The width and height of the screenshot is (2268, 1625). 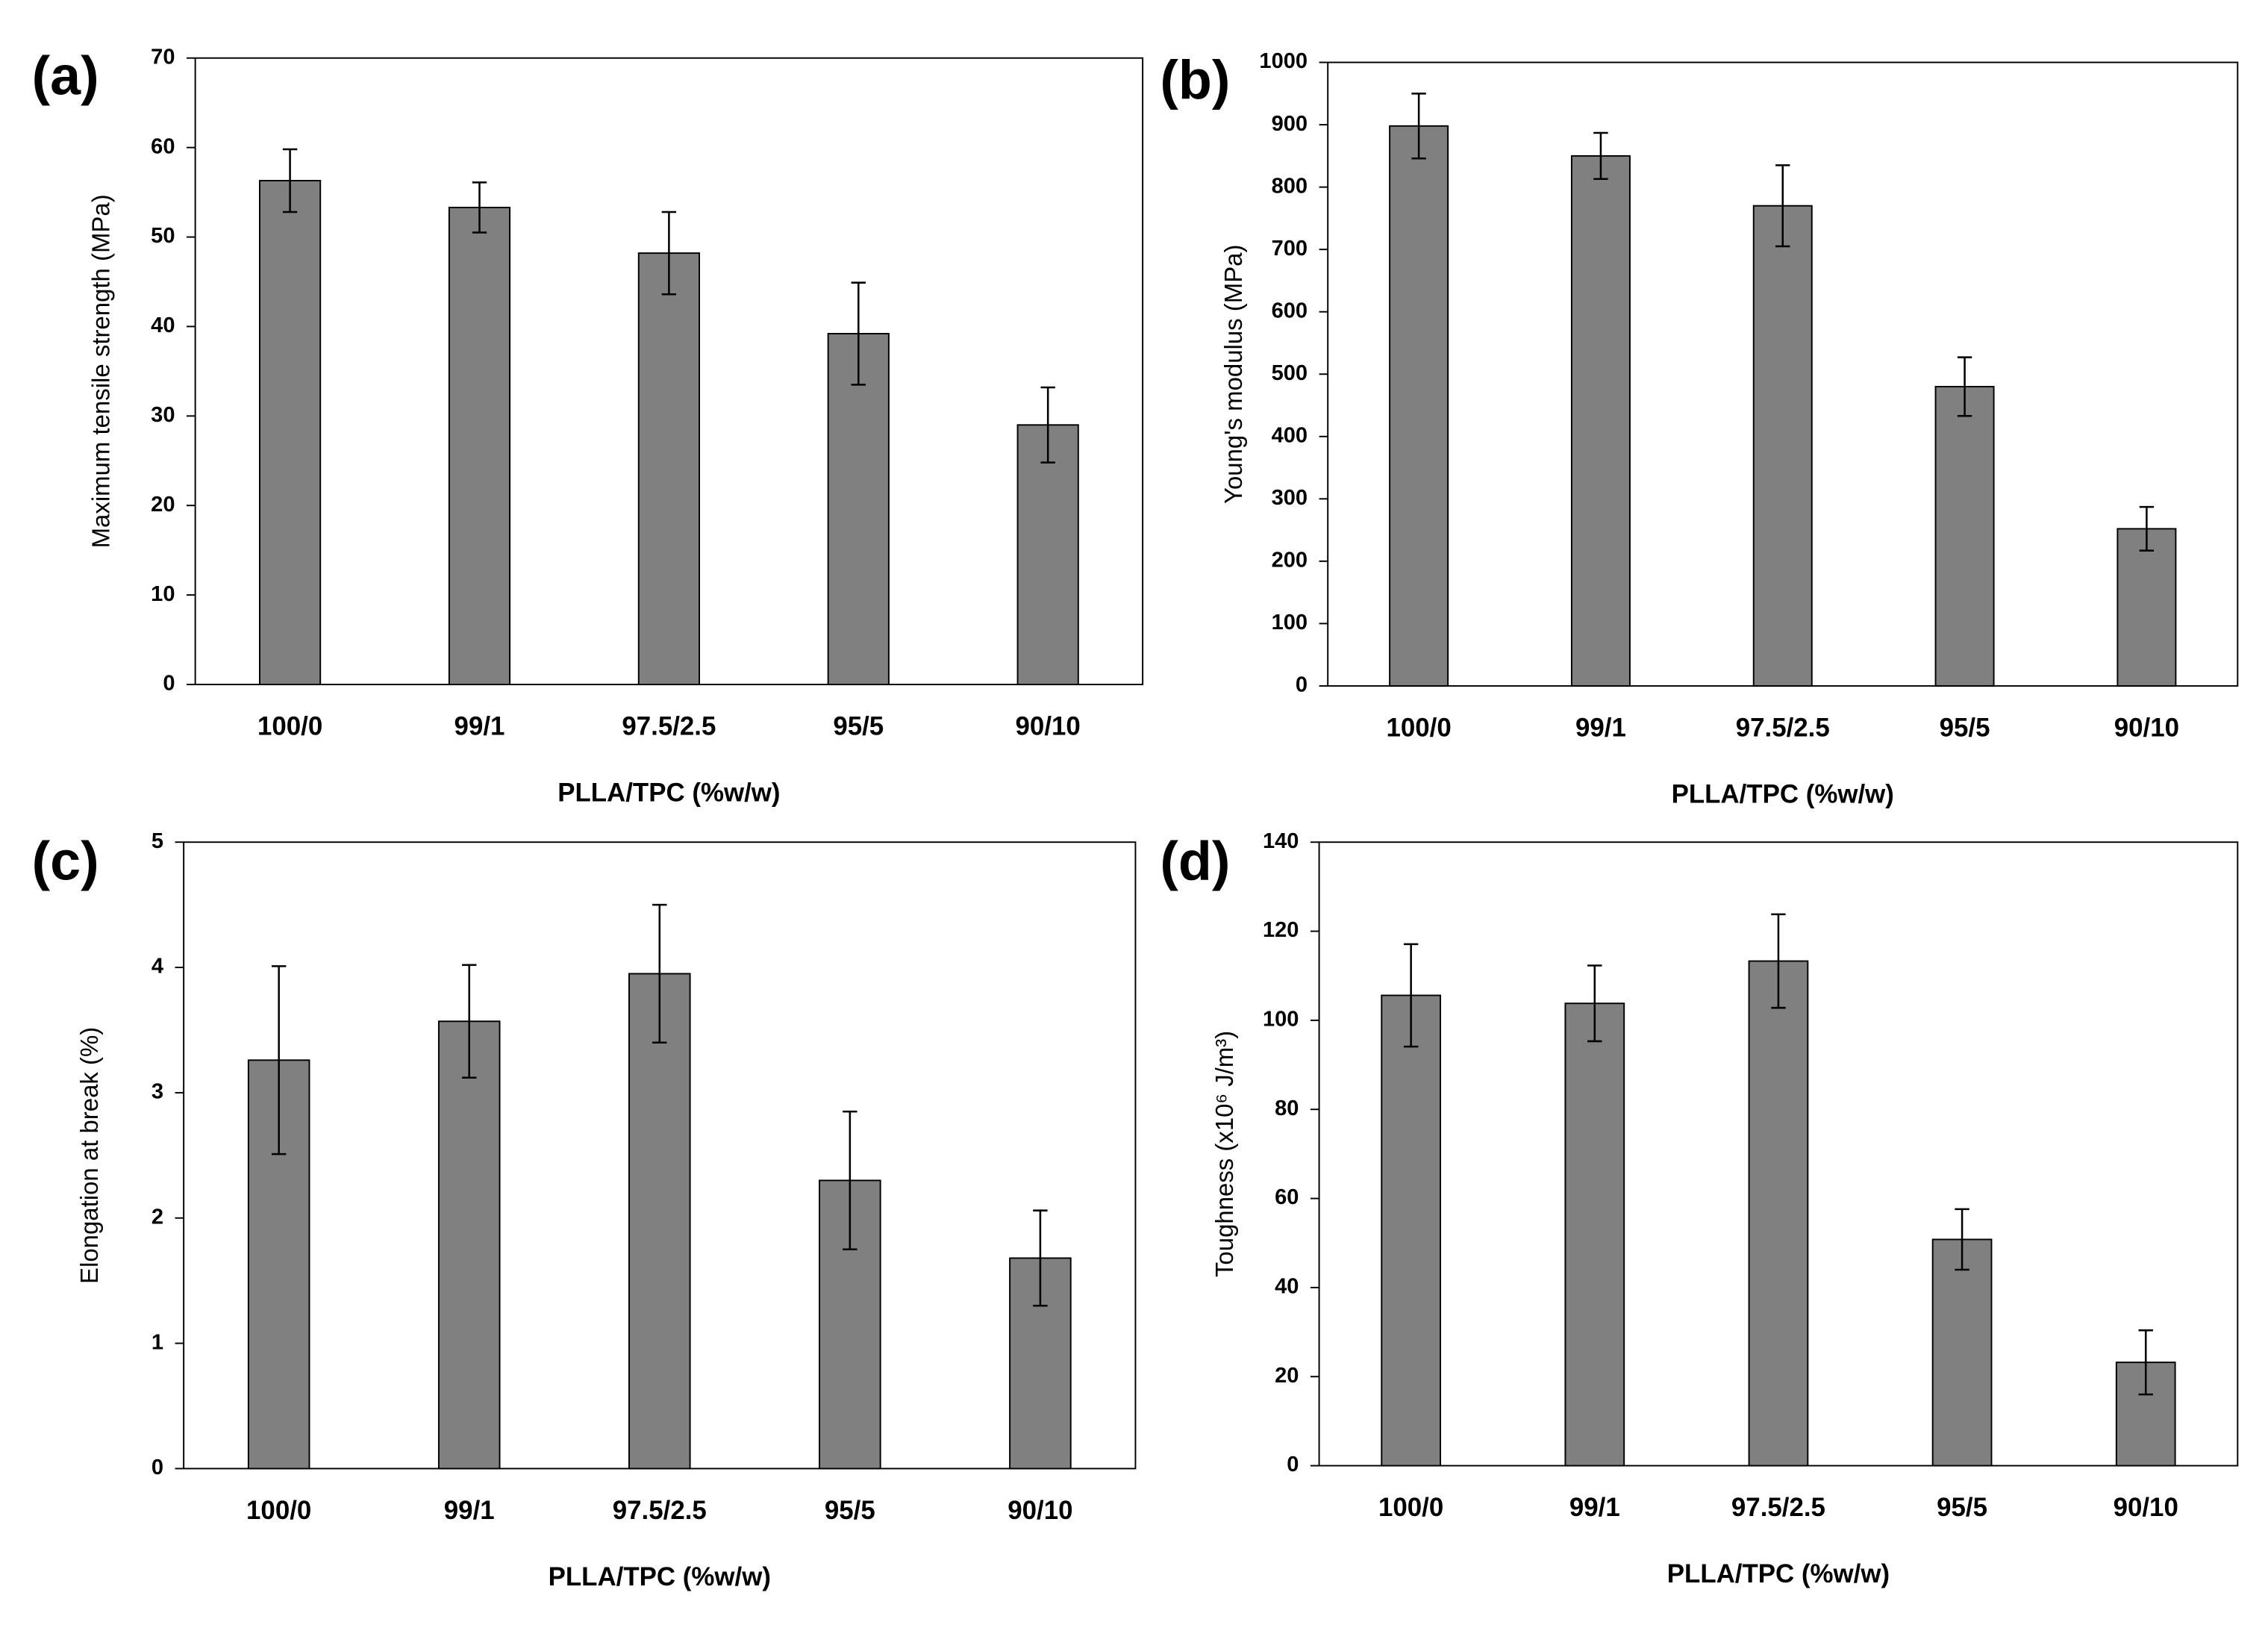 What do you see at coordinates (1290, 186) in the screenshot?
I see `y-tick-label: 800` at bounding box center [1290, 186].